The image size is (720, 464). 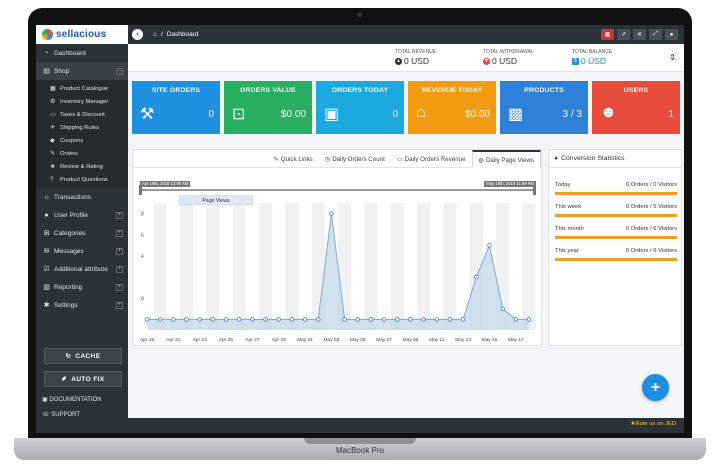 What do you see at coordinates (47, 415) in the screenshot?
I see `support-icon: ☏` at bounding box center [47, 415].